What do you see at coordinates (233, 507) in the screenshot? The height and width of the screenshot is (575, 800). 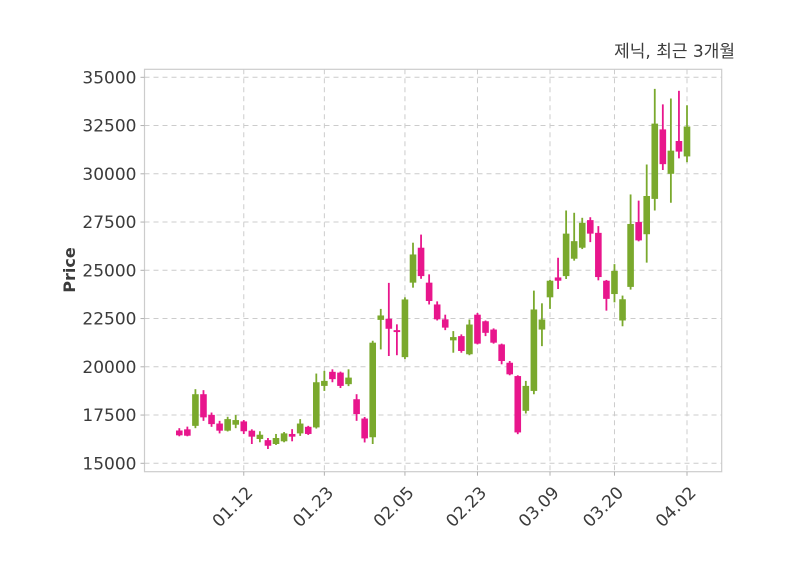 I see `x-tick-label: 01.12` at bounding box center [233, 507].